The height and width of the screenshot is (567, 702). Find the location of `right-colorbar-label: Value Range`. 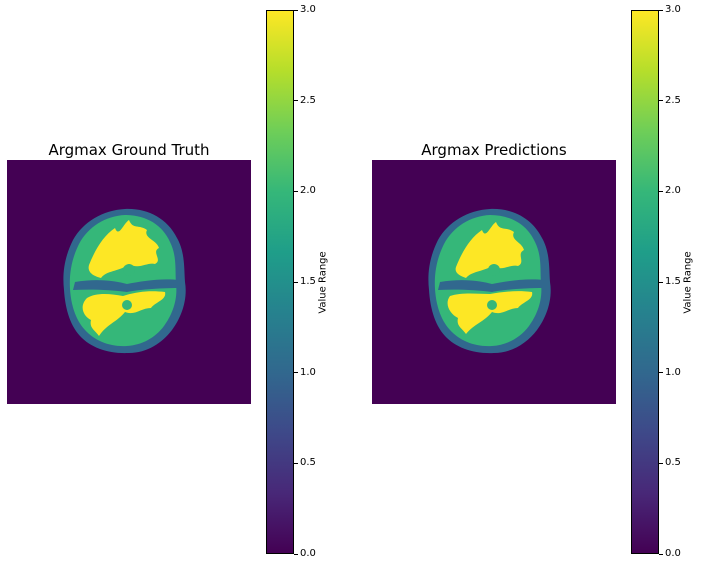

right-colorbar-label: Value Range is located at coordinates (688, 282).